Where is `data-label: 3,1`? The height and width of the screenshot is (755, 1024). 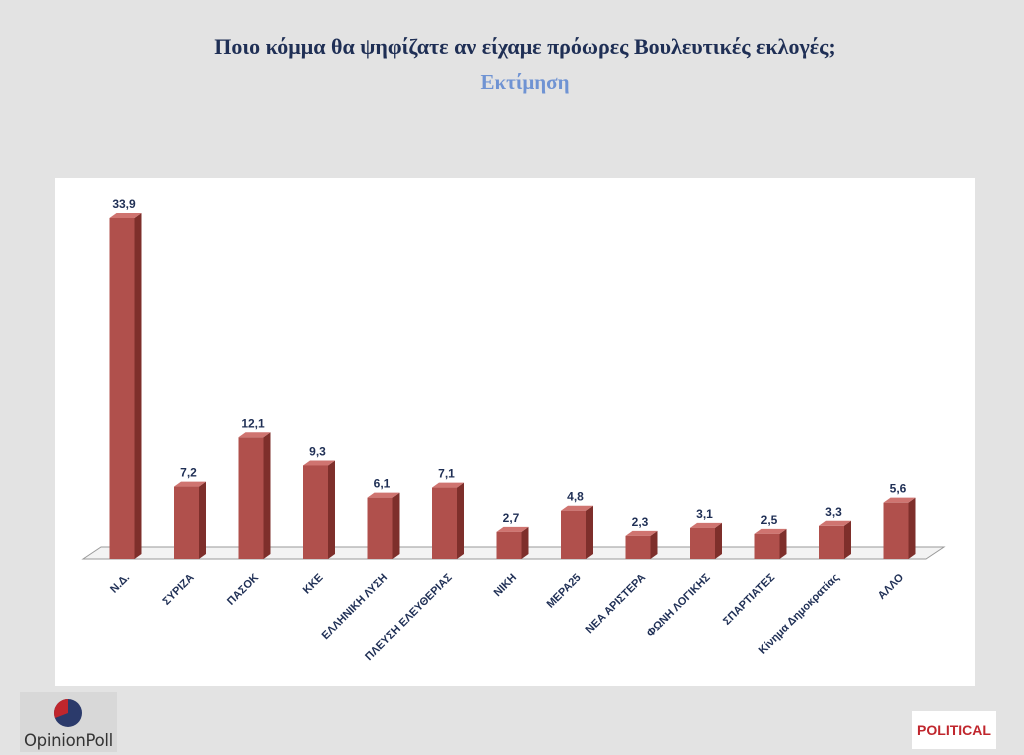
data-label: 3,1 is located at coordinates (704, 514).